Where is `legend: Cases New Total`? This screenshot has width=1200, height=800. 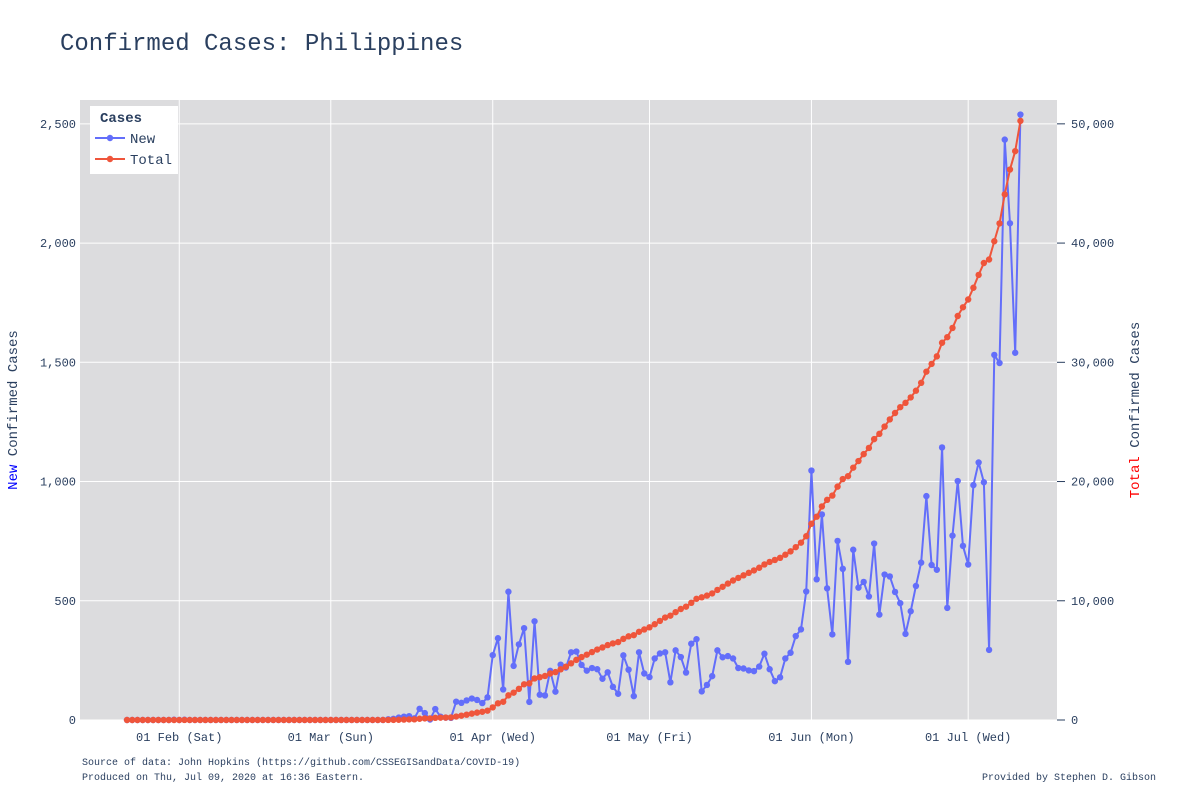
legend: Cases New Total is located at coordinates (134, 140).